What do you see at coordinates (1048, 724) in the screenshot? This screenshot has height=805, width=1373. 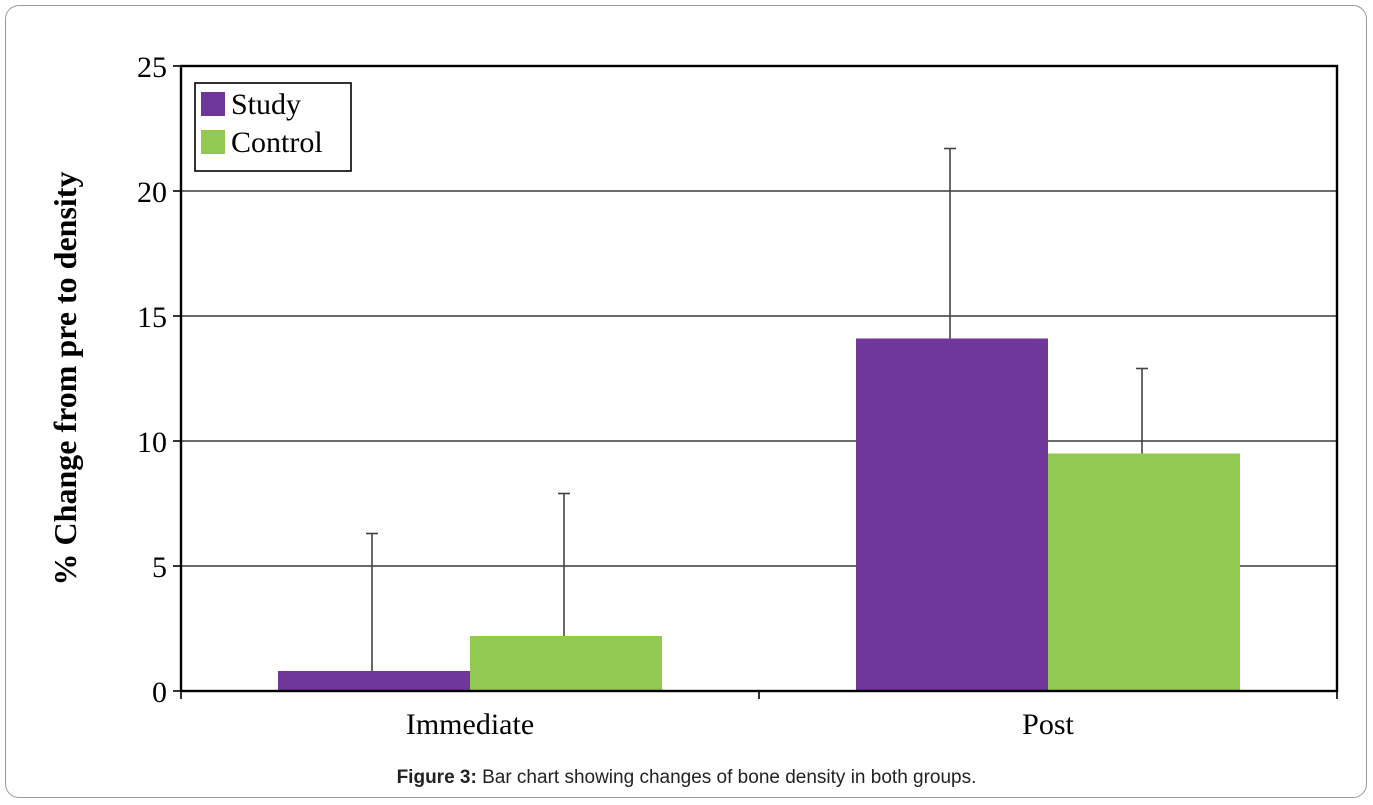 I see `x-tick-label: Post` at bounding box center [1048, 724].